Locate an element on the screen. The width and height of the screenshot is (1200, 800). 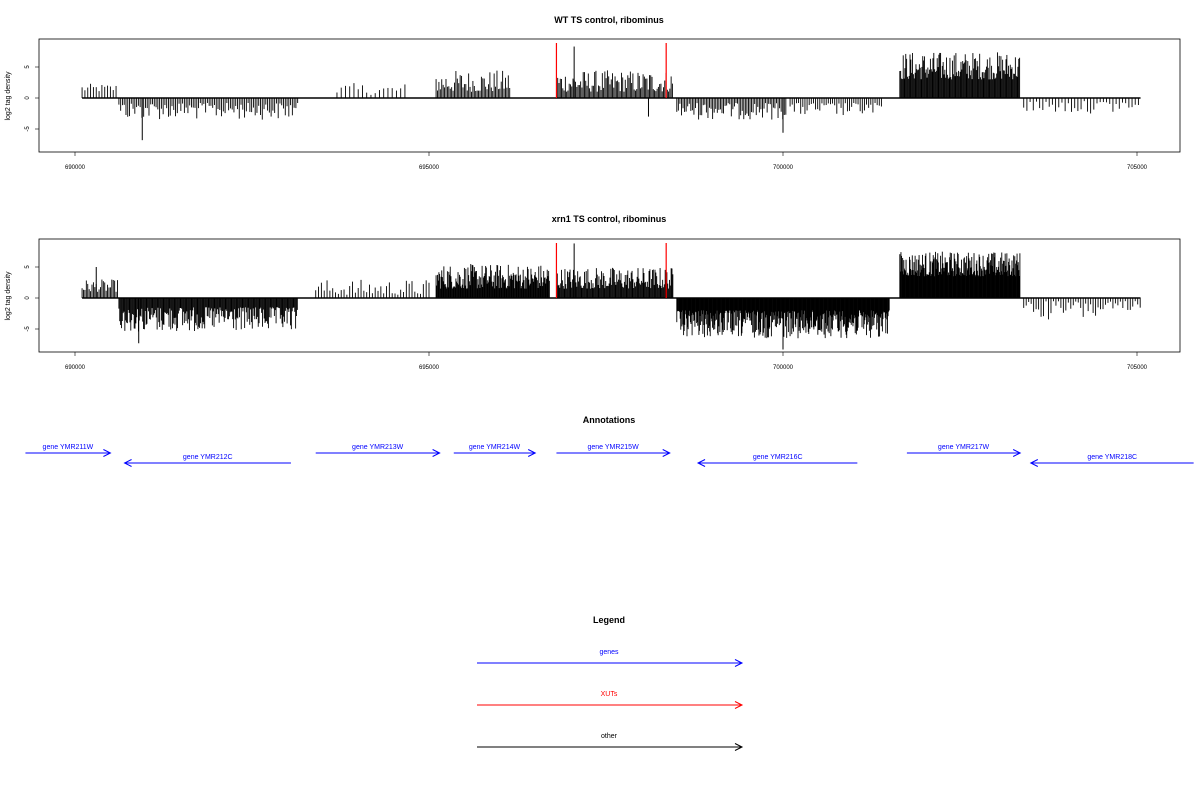
gene-label: gene YMR213W is located at coordinates (378, 447).